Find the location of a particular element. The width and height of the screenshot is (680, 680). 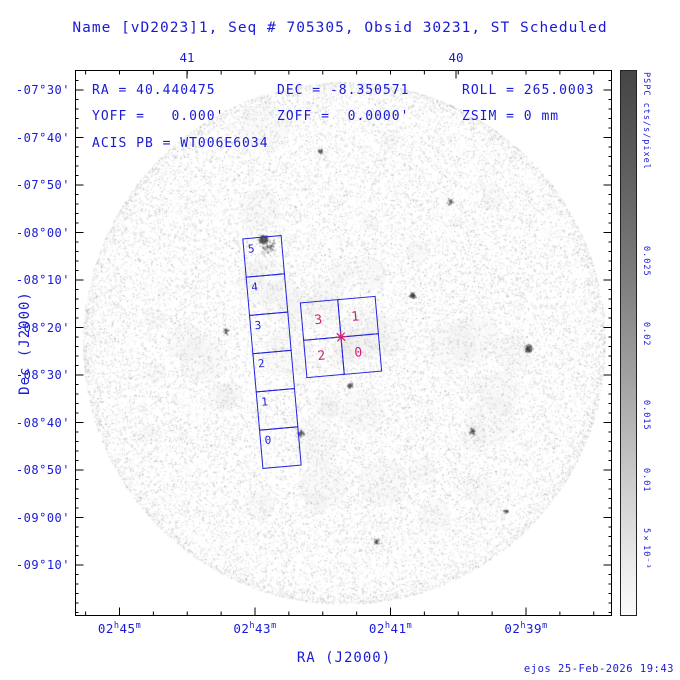

y-tick-label: -07°50' is located at coordinates (42, 185).